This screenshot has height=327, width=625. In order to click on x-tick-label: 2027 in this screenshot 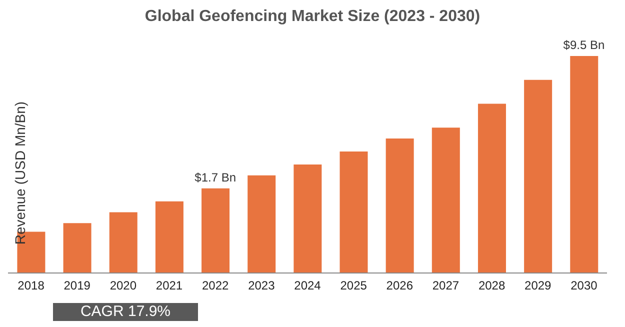, I will do `click(446, 285)`.